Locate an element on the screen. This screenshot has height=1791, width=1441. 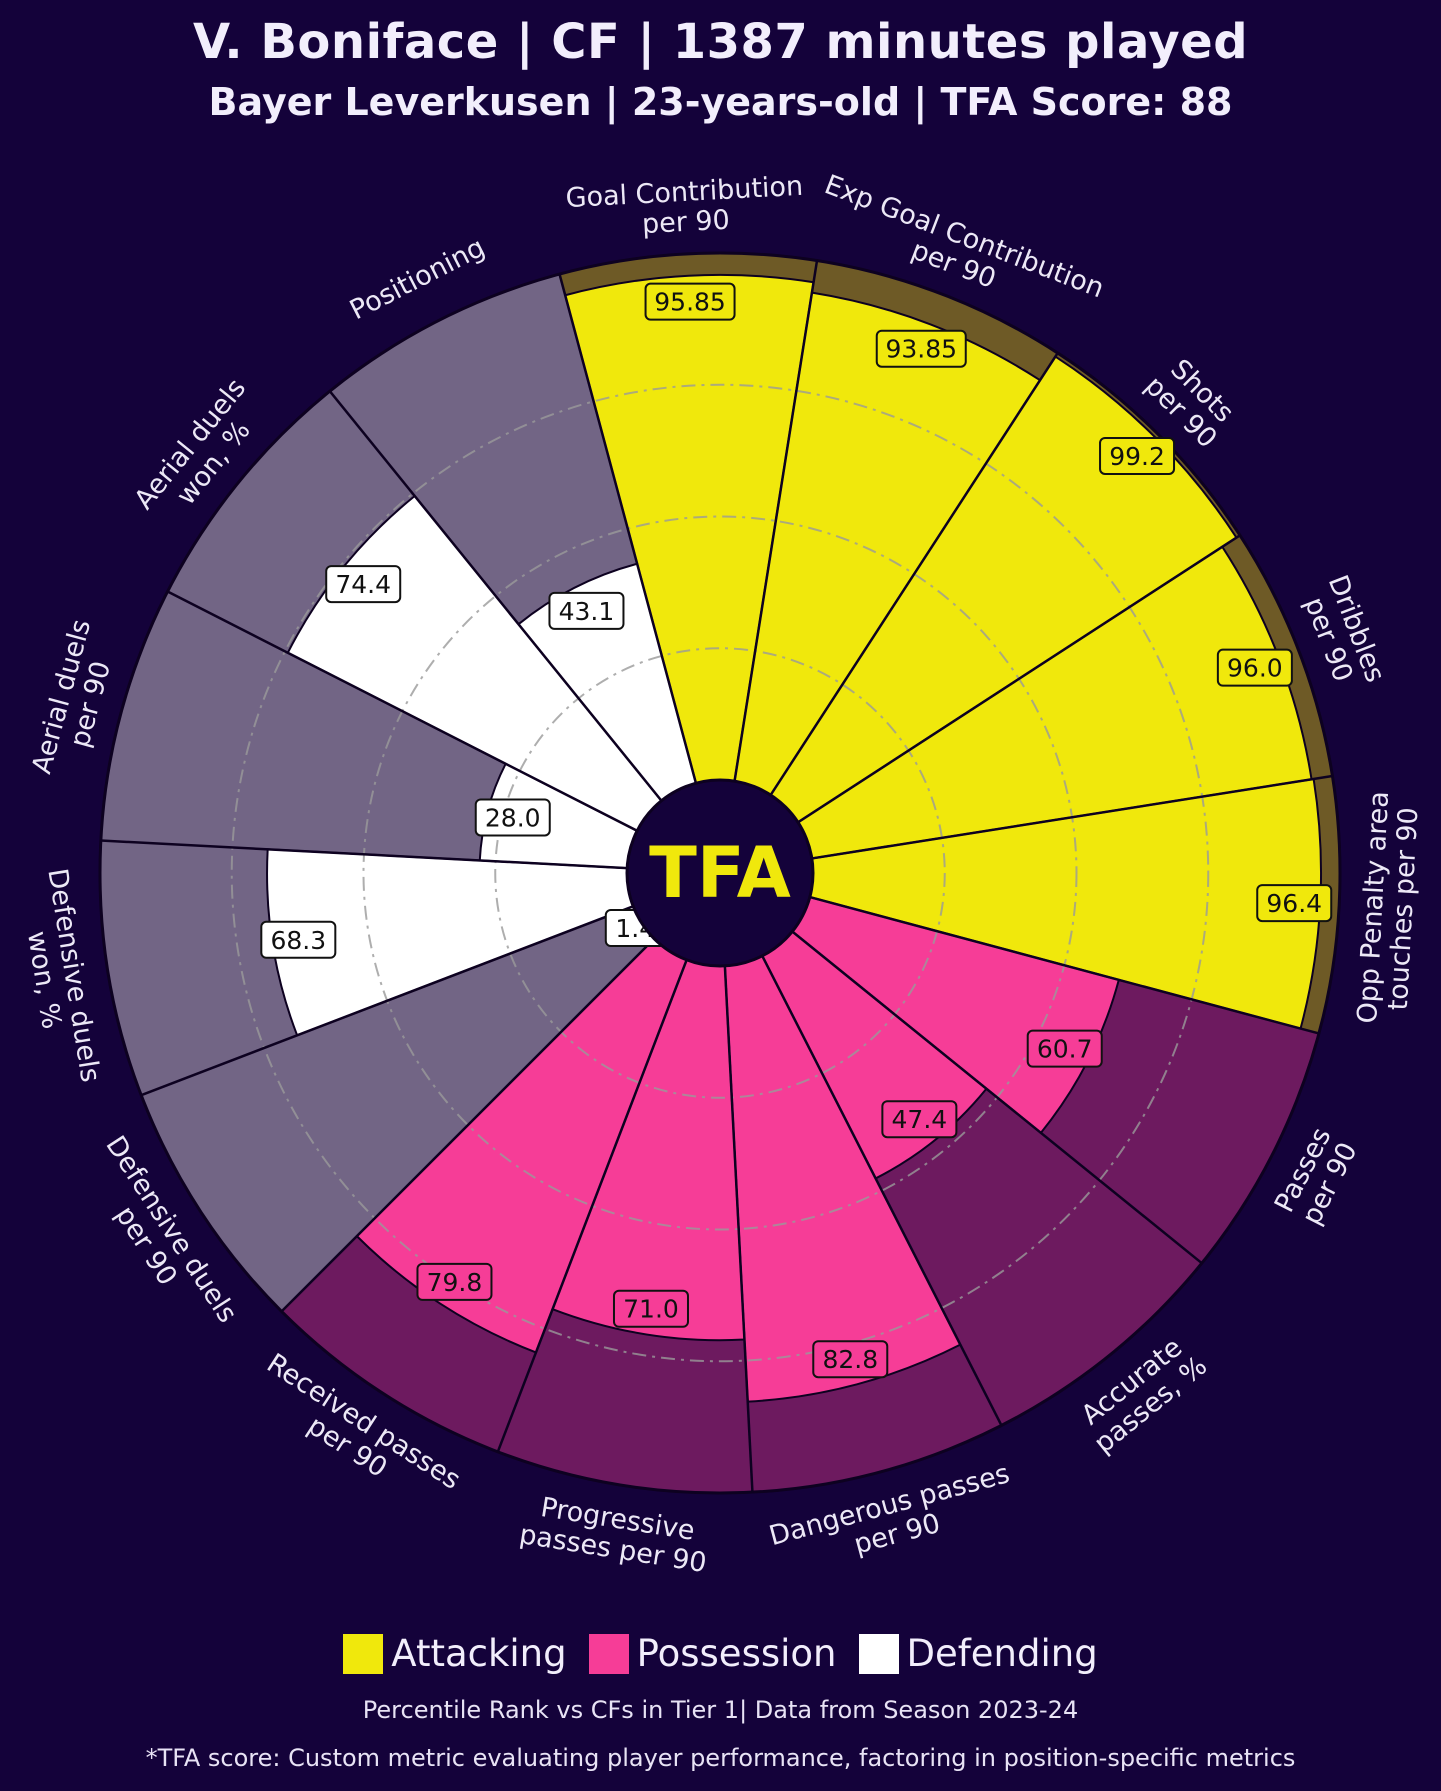
value-text-exp-goal-contribution-per-90: 93.85 is located at coordinates (921, 349).